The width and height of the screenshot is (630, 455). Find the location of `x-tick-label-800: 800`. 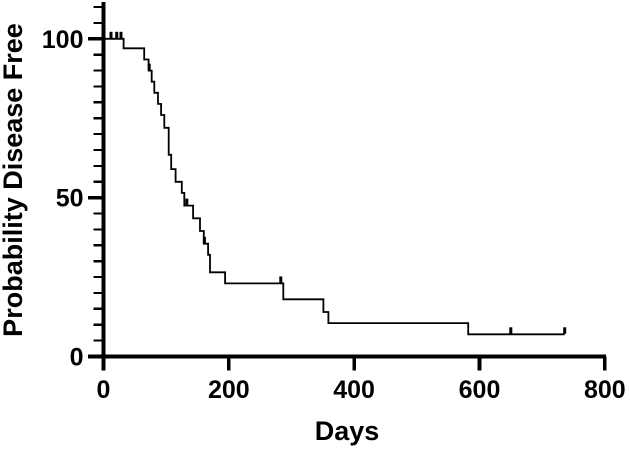

x-tick-label-800: 800 is located at coordinates (605, 390).